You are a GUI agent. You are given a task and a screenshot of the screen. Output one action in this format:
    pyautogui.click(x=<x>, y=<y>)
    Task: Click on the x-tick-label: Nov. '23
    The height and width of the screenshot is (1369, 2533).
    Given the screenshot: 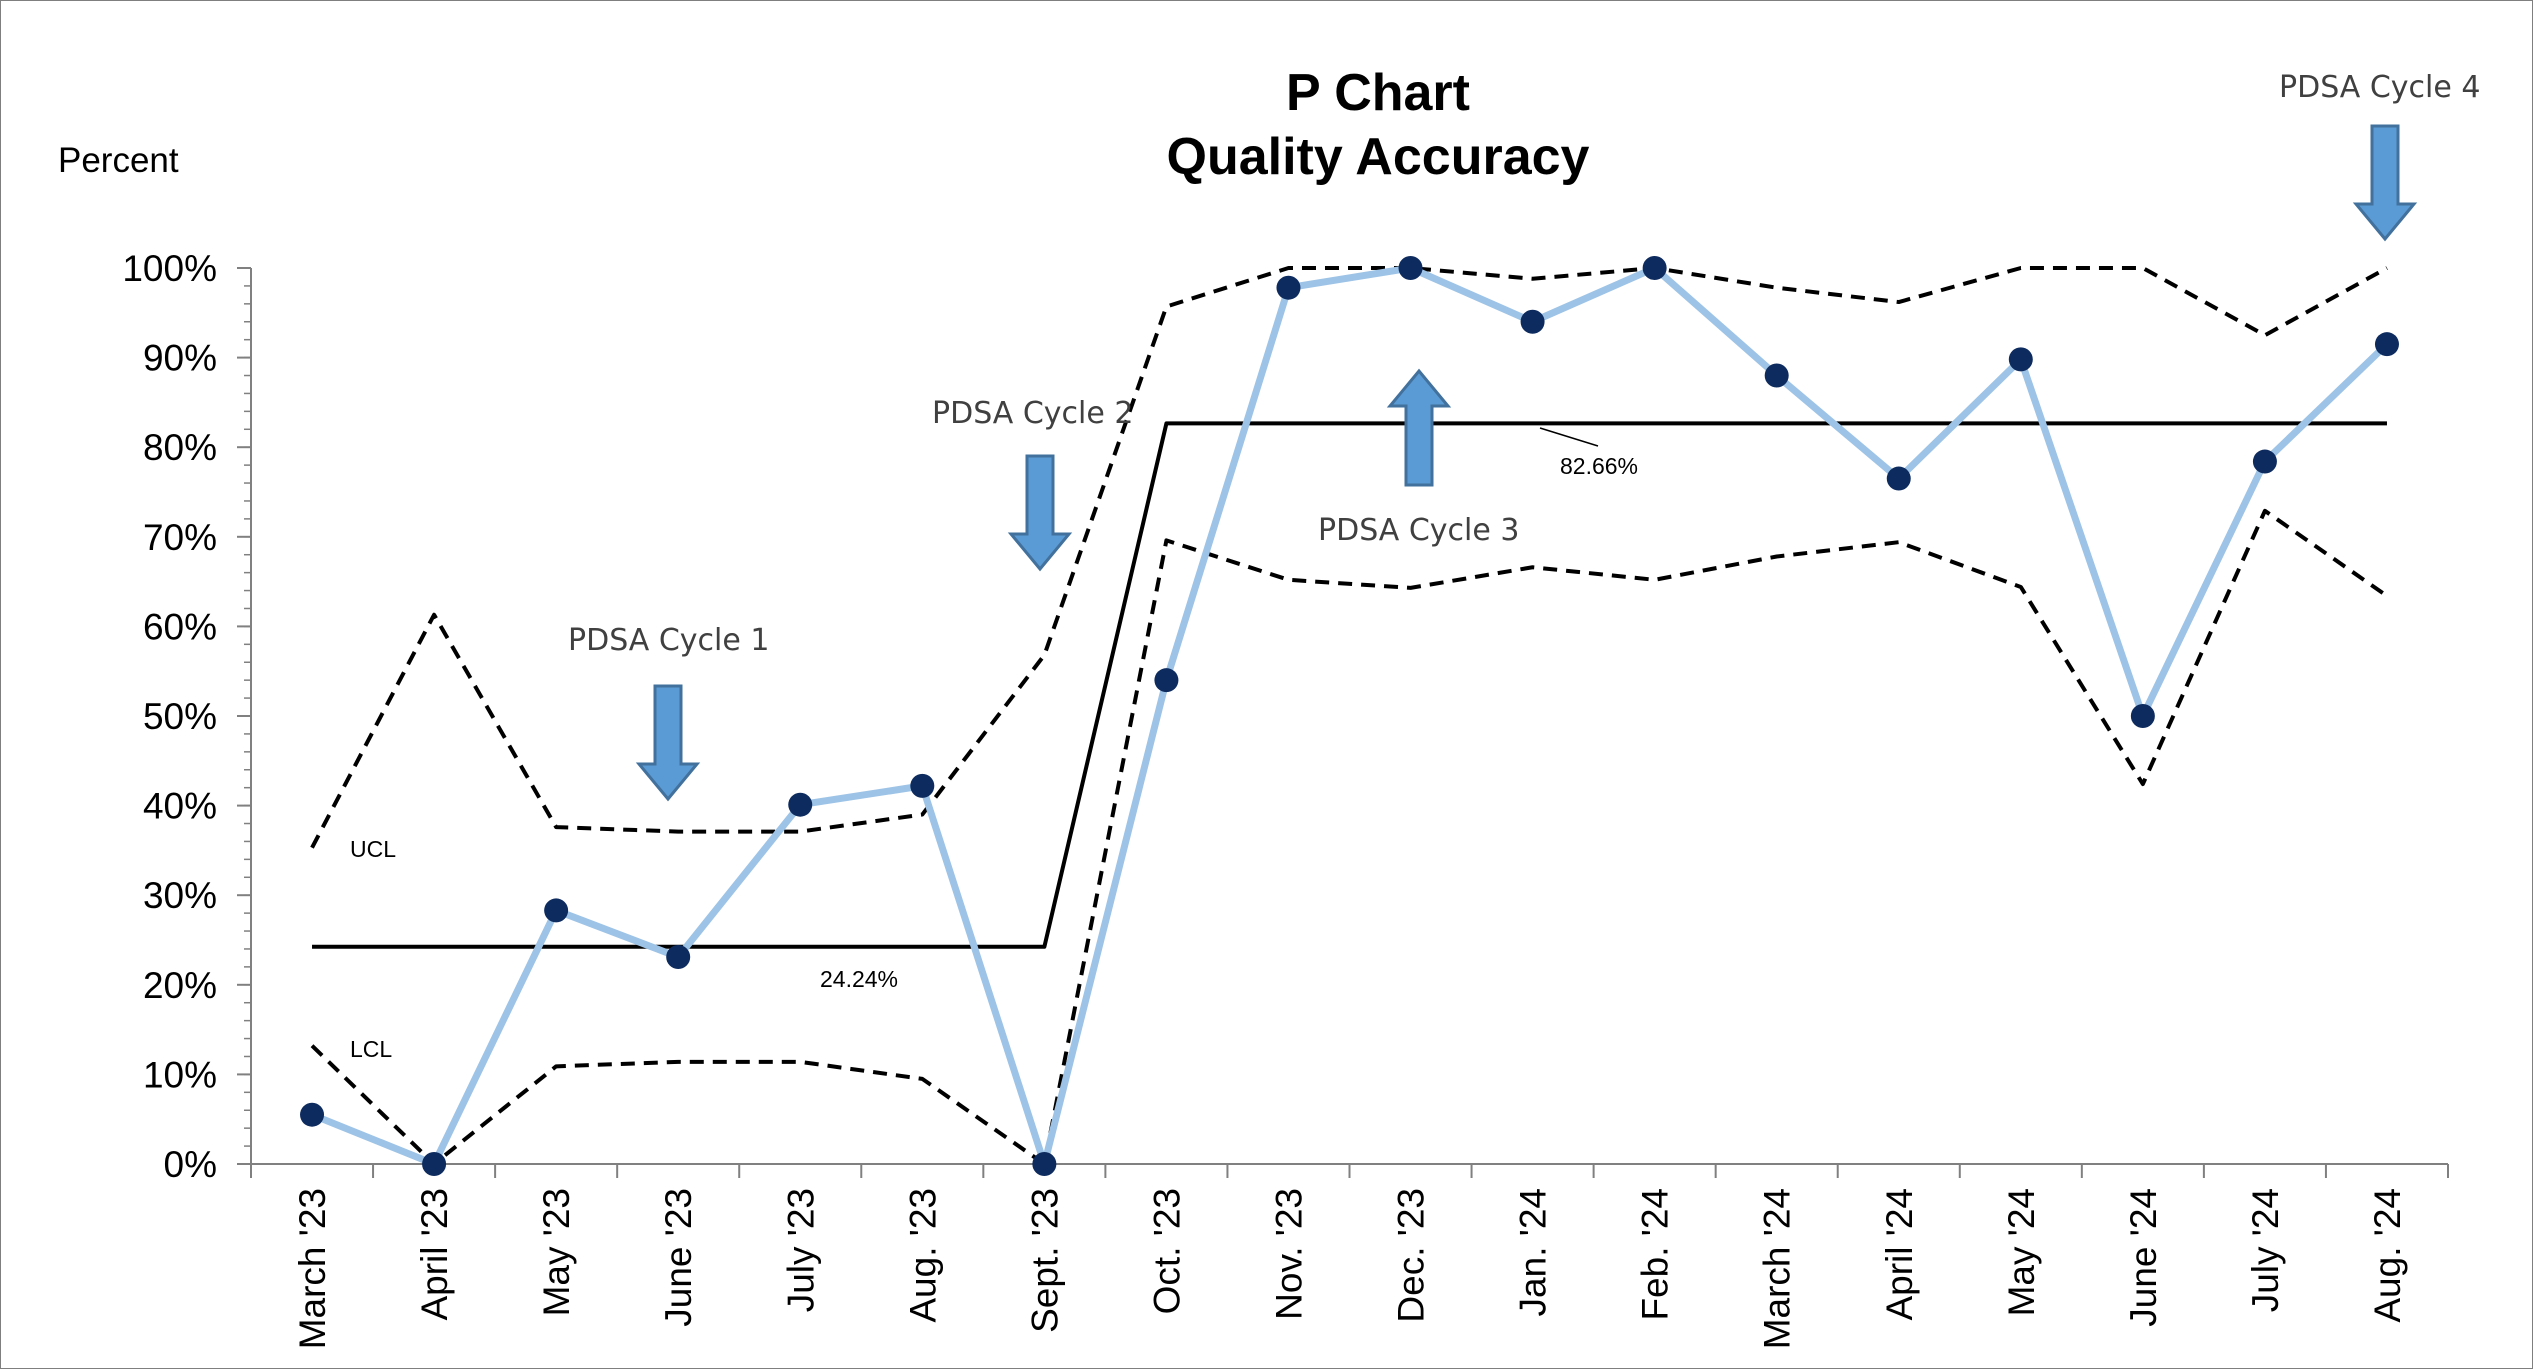 What is the action you would take?
    pyautogui.click(x=1288, y=1254)
    